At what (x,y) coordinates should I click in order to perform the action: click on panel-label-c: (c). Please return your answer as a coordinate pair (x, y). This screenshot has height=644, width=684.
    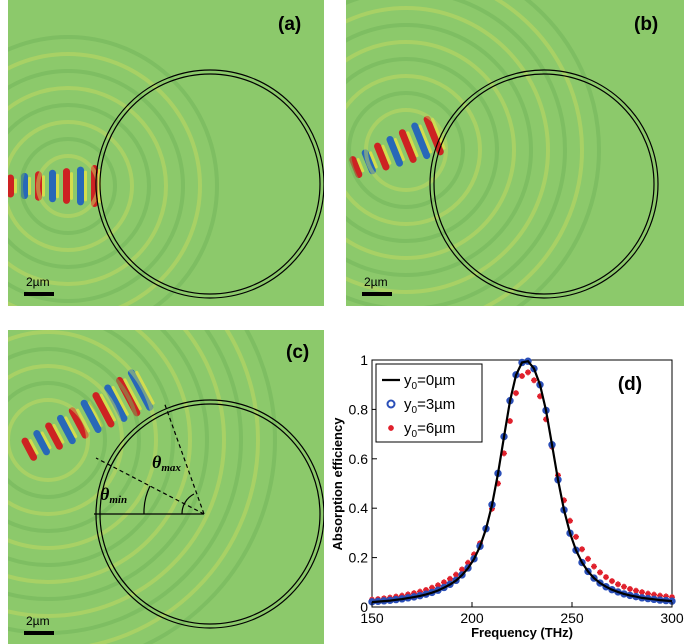
    Looking at the image, I should click on (298, 352).